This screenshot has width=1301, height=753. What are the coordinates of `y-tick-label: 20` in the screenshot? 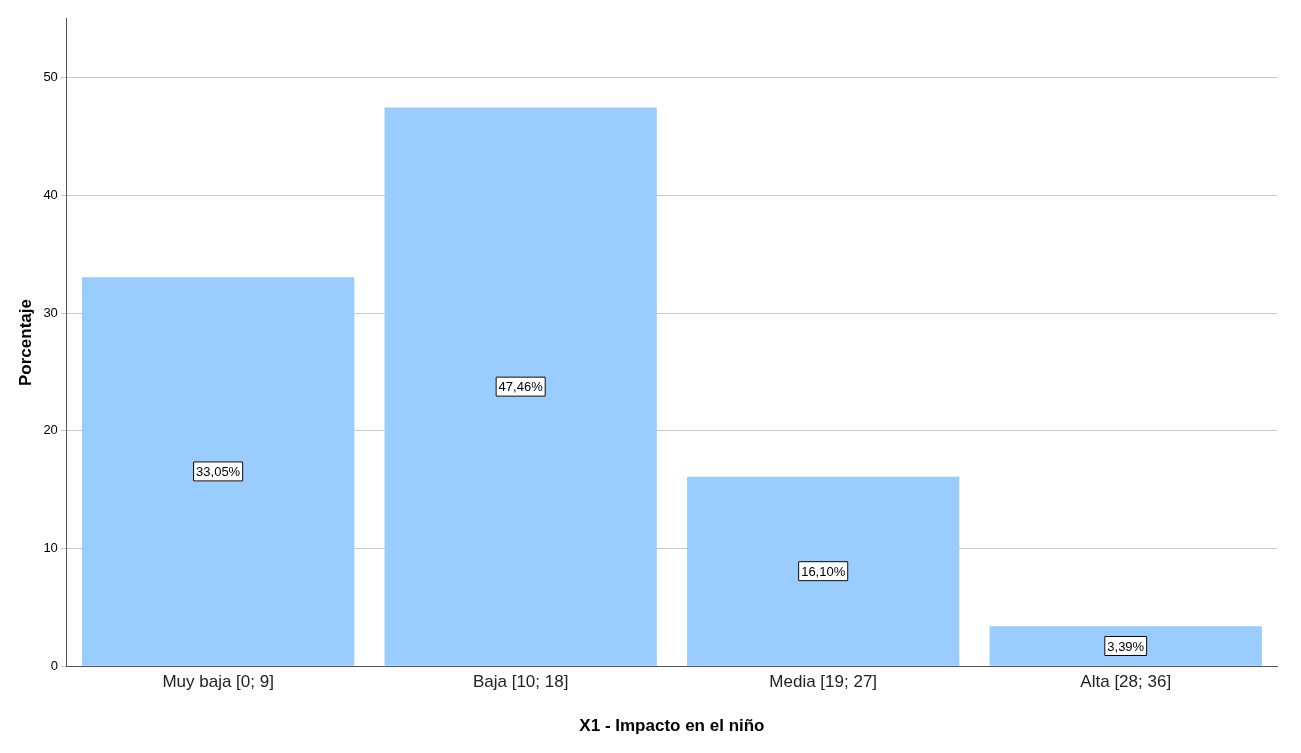 It's located at (50, 430).